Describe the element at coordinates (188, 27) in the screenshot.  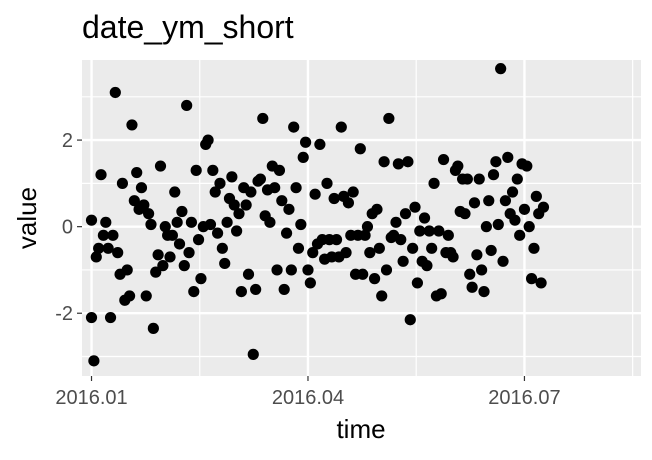
I see `chart-title: date_ym_short` at that location.